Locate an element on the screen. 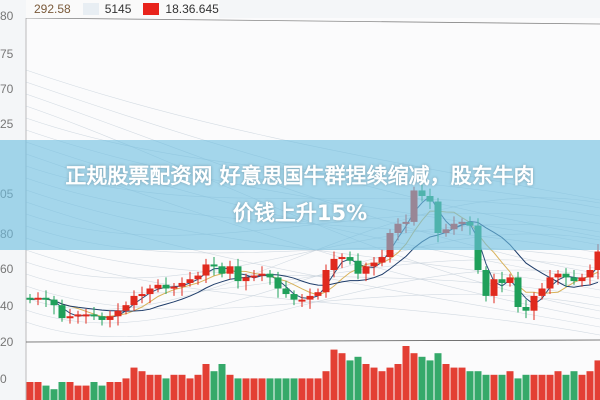 This screenshot has width=600, height=400. y-tick-label: 25 is located at coordinates (7, 124).